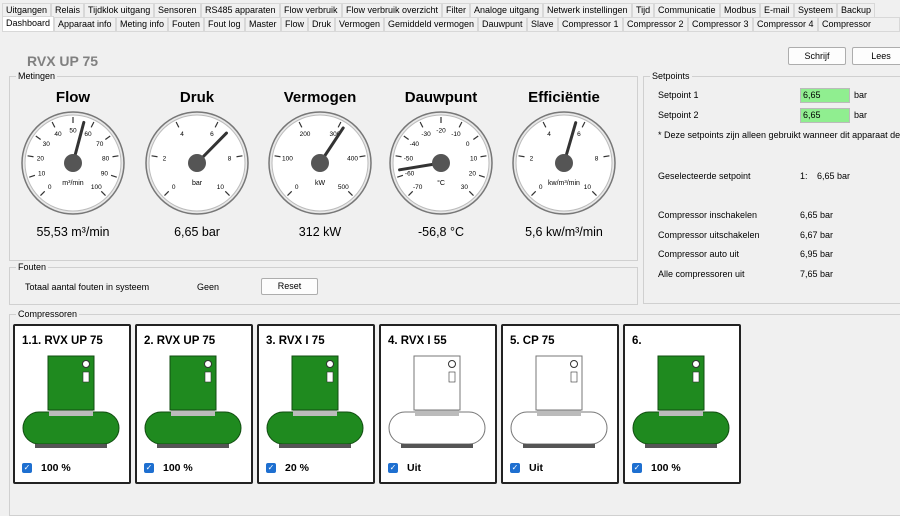 The height and width of the screenshot is (516, 900). I want to click on tab: Analoge uitgang, so click(507, 10).